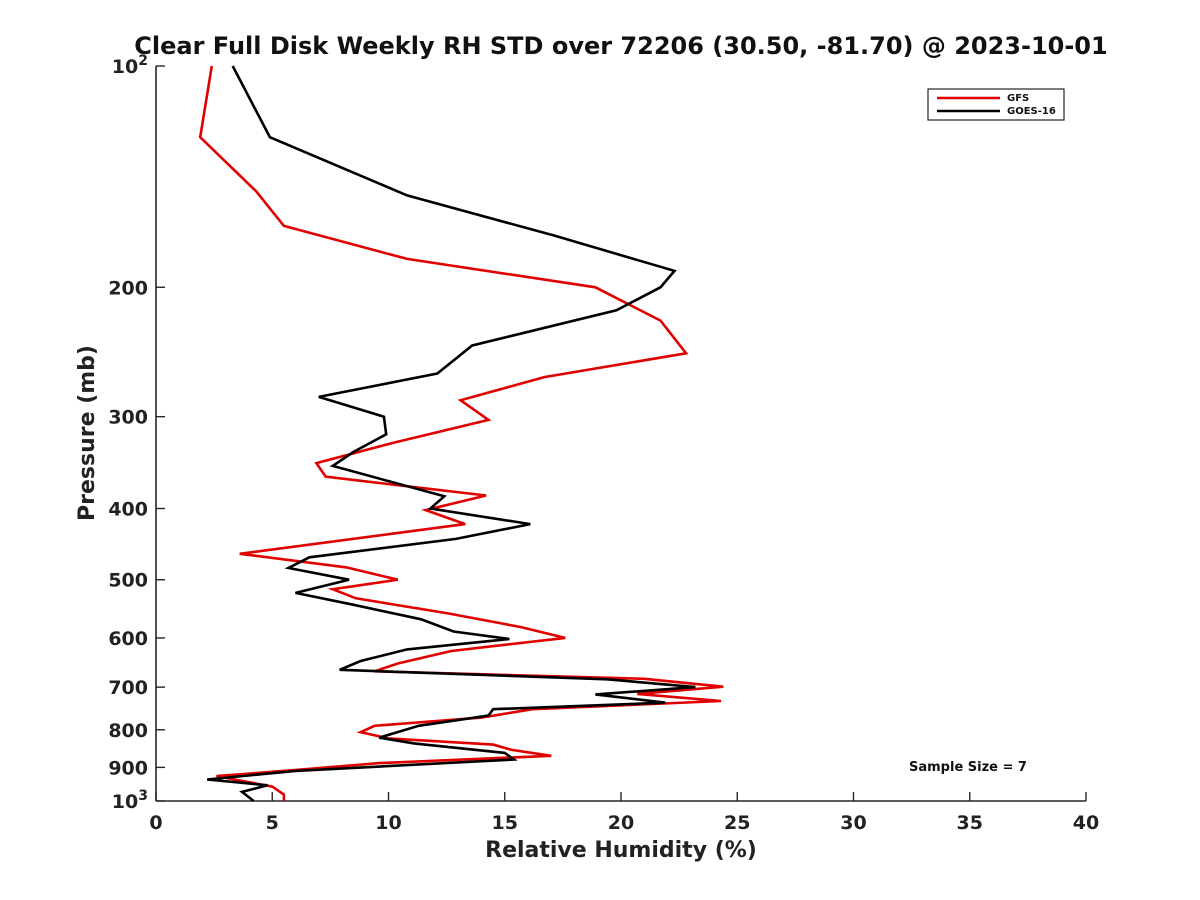 The image size is (1200, 900). Describe the element at coordinates (128, 639) in the screenshot. I see `y-tick-label-5: 600` at that location.